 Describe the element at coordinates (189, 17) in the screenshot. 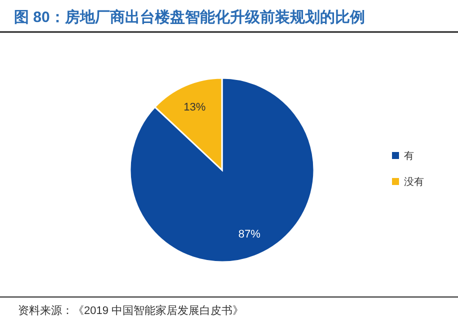

I see `chart-title: 图 80：房地厂商出台楼盘智能化升级前装规划的比例` at that location.